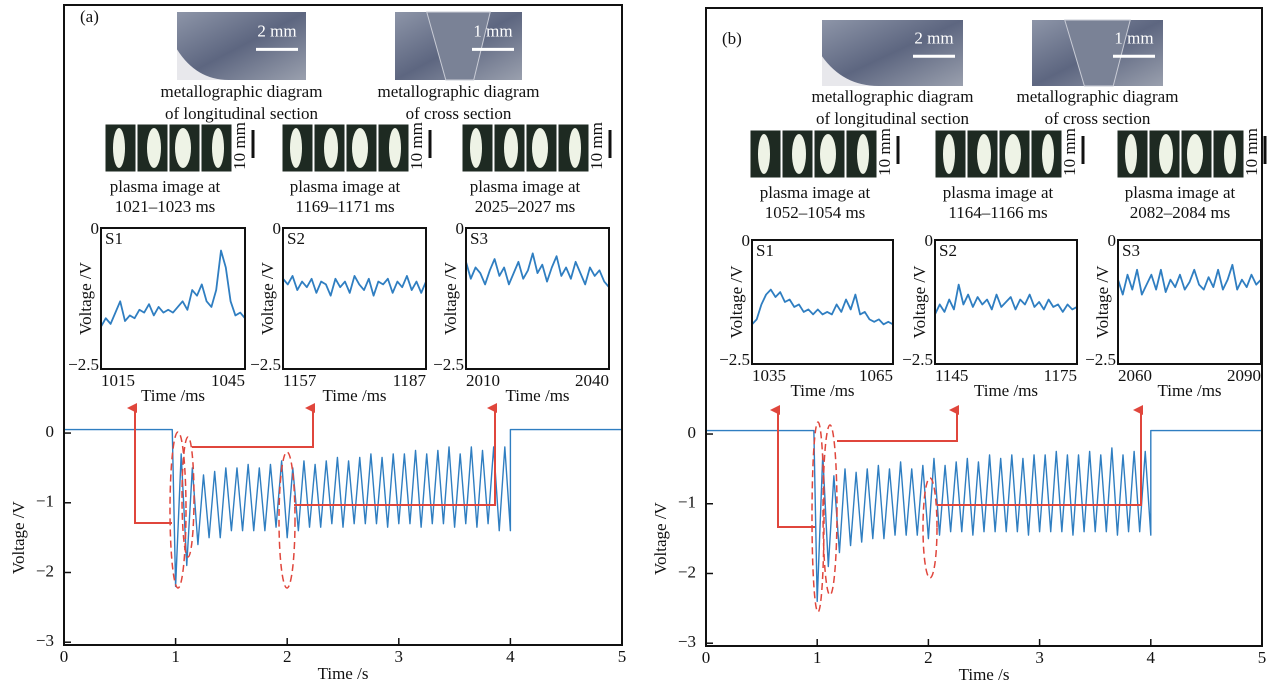  I want to click on plasma-caption: 1169–1171 ms, so click(344, 206).